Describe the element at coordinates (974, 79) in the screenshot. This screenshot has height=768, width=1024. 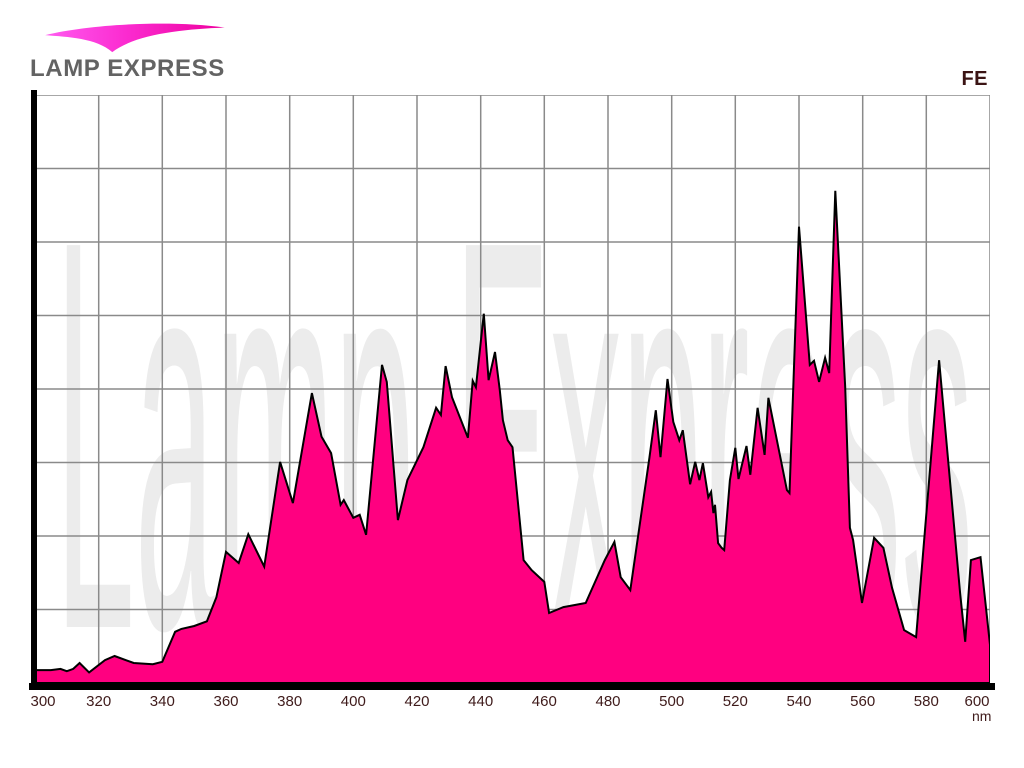
I see `series-label: FE` at that location.